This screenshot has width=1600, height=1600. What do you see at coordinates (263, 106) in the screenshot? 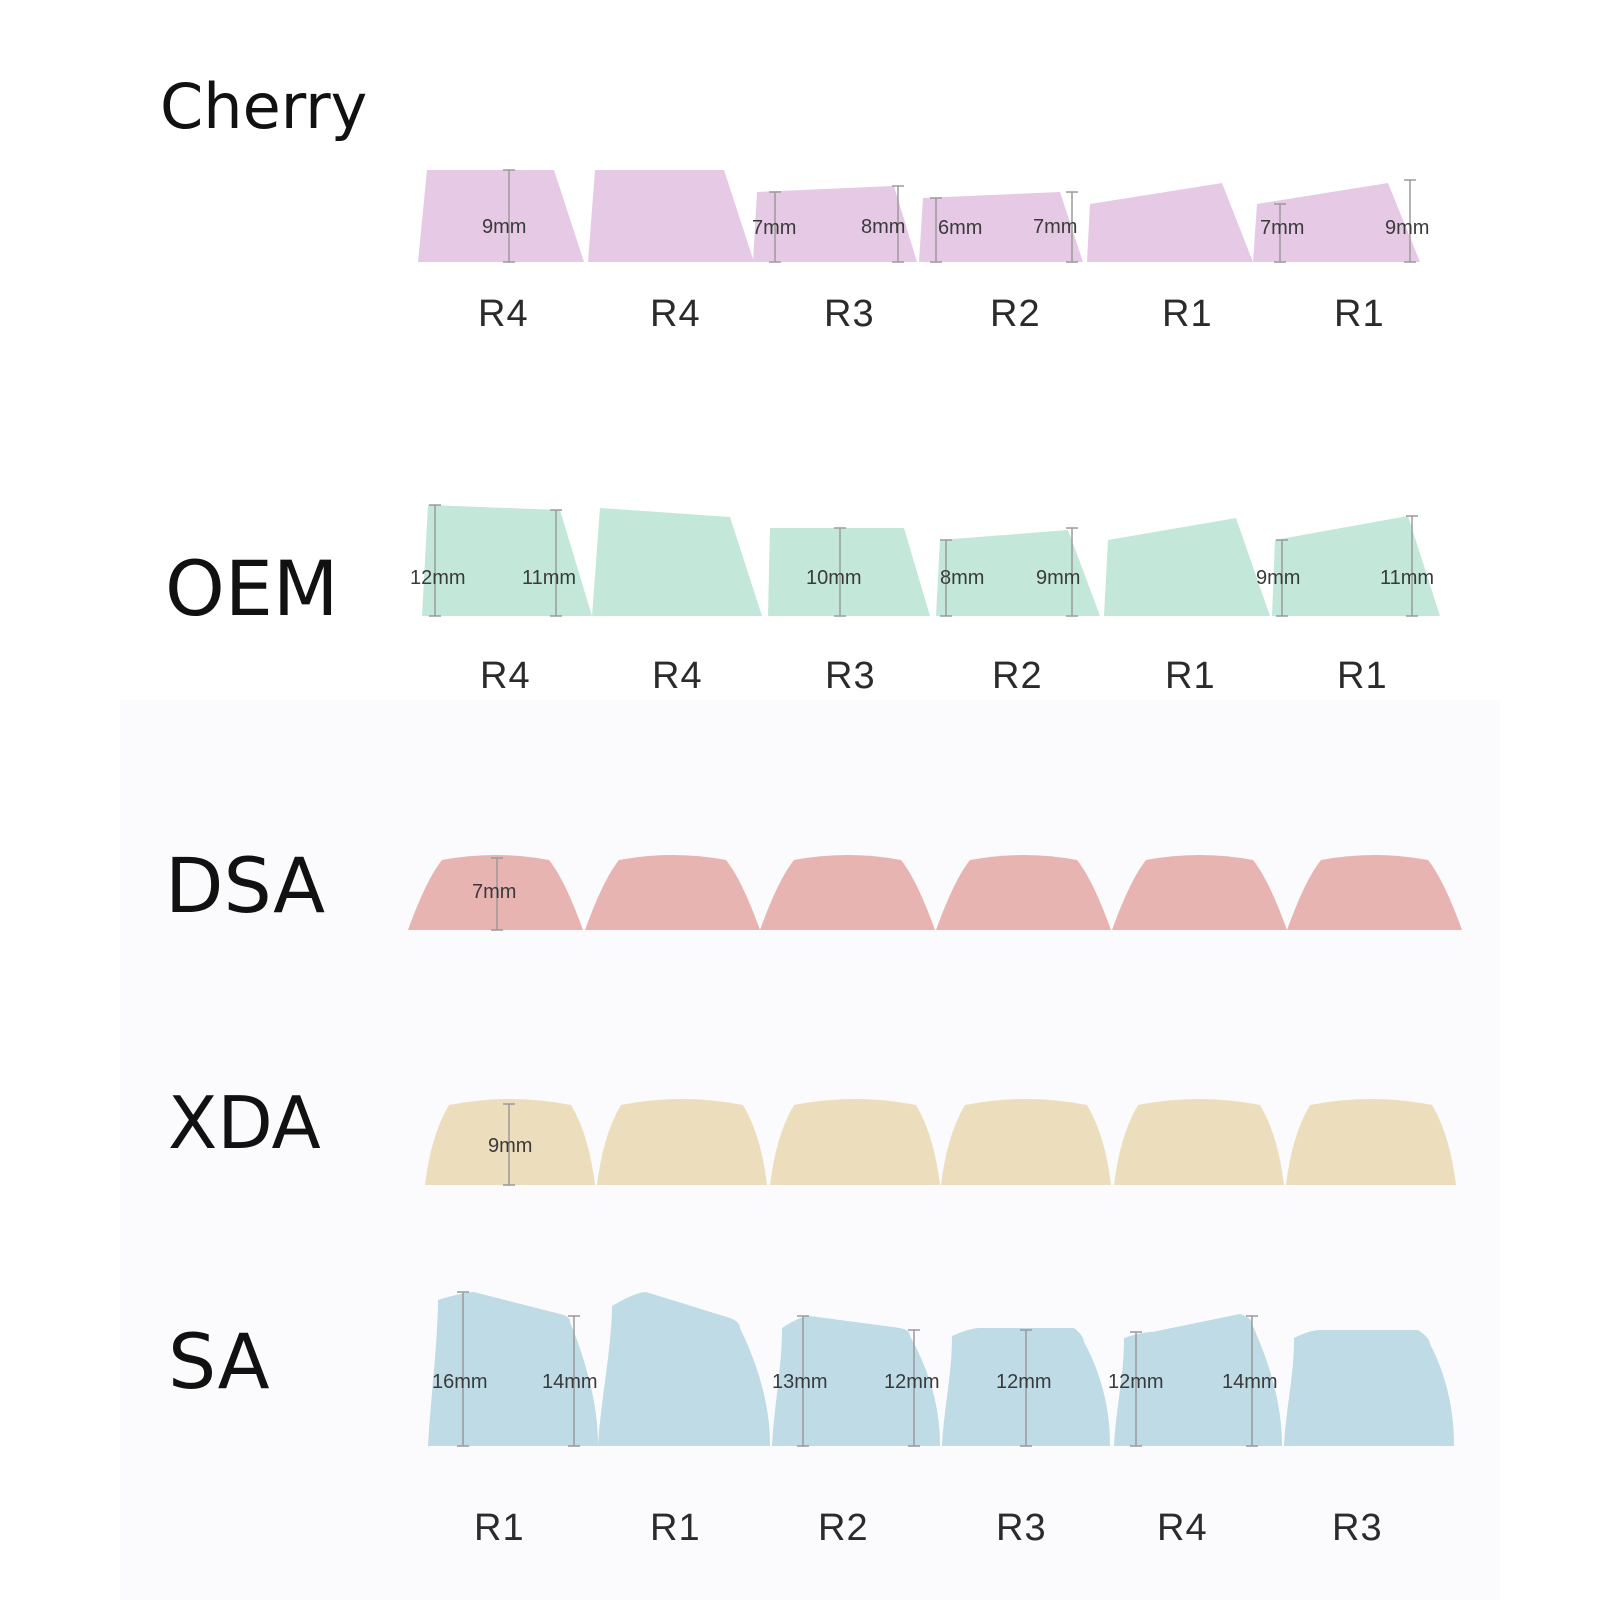
I see `cherry-profile-title: Cherry` at bounding box center [263, 106].